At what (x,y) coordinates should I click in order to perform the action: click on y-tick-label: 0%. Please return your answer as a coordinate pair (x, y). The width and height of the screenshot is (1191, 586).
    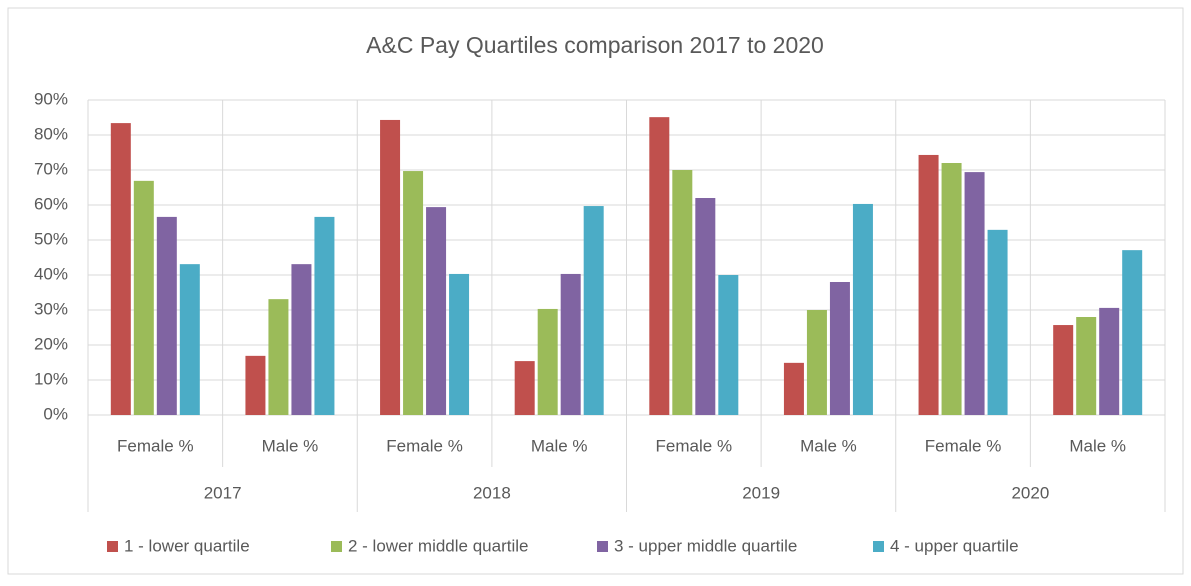
    Looking at the image, I should click on (55, 413).